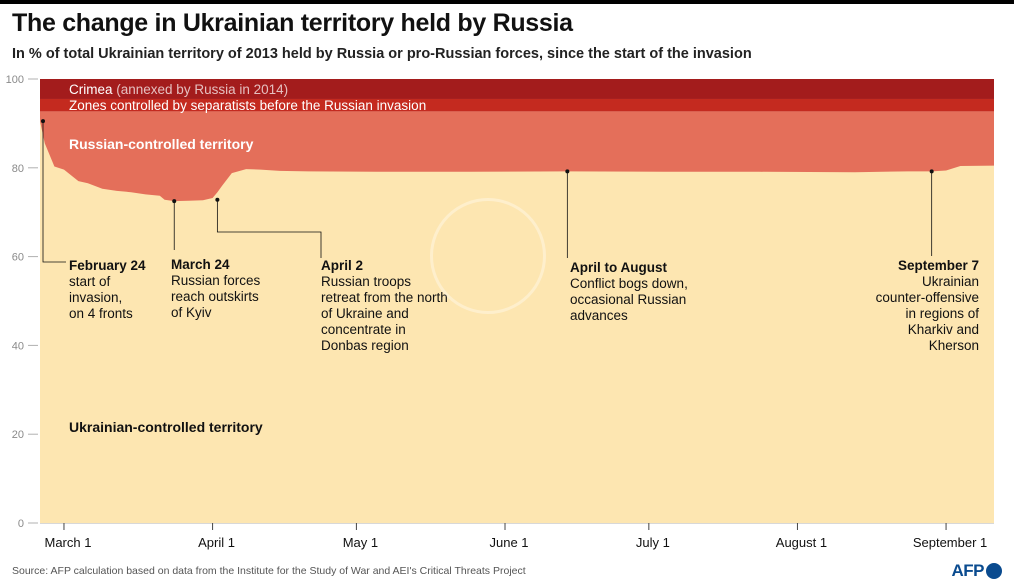 The width and height of the screenshot is (1014, 588). Describe the element at coordinates (618, 267) in the screenshot. I see `annotation-title: April to August` at that location.